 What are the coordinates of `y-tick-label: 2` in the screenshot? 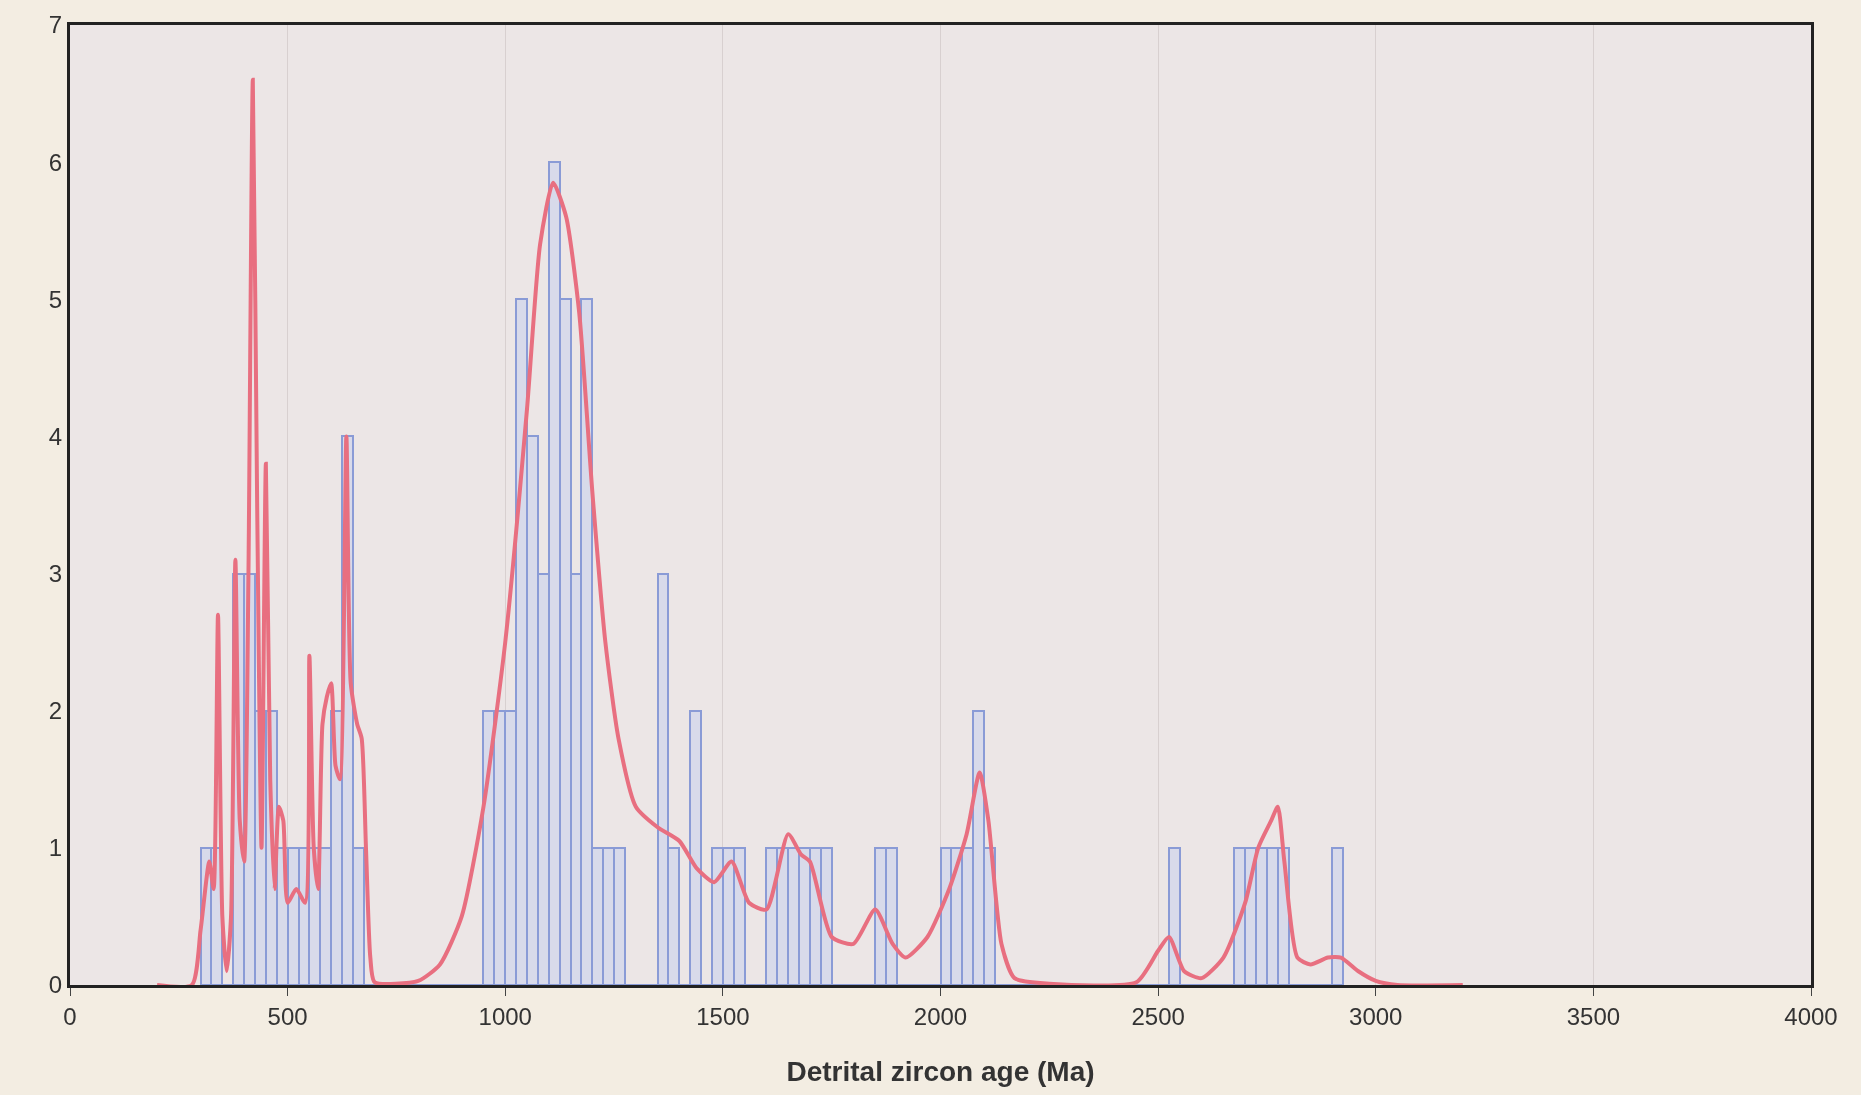 It's located at (55, 711).